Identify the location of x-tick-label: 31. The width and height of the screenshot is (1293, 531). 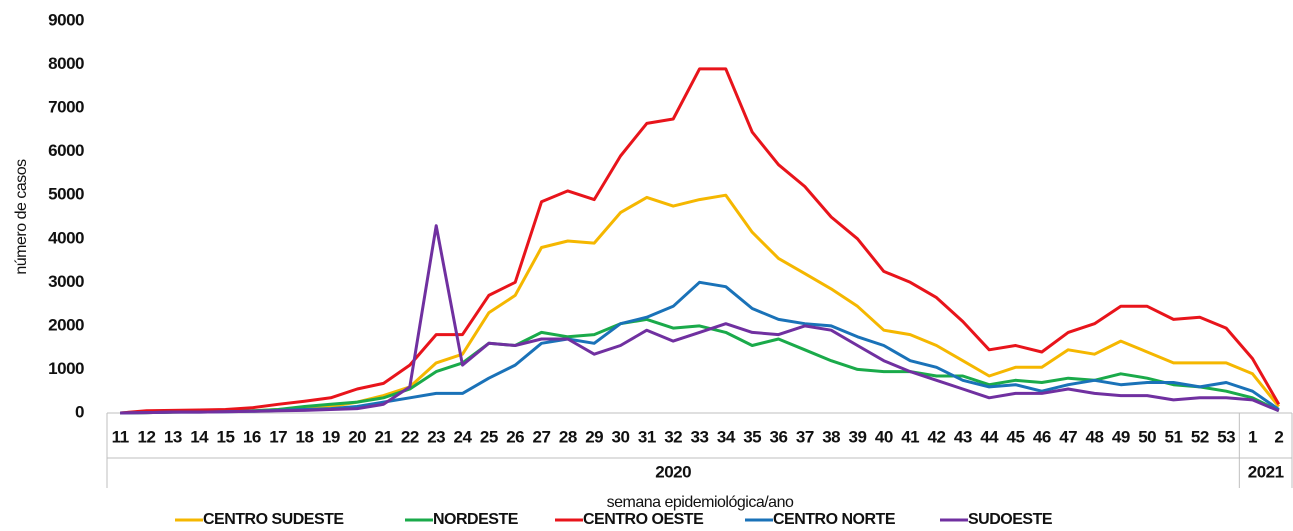
(647, 436).